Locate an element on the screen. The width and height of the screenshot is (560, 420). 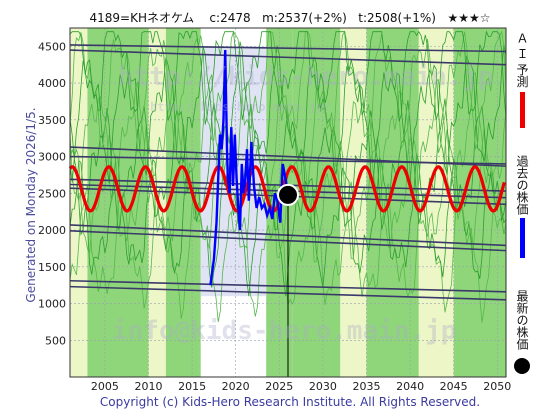
ai-forecast-line is located at coordinates (287, 189).